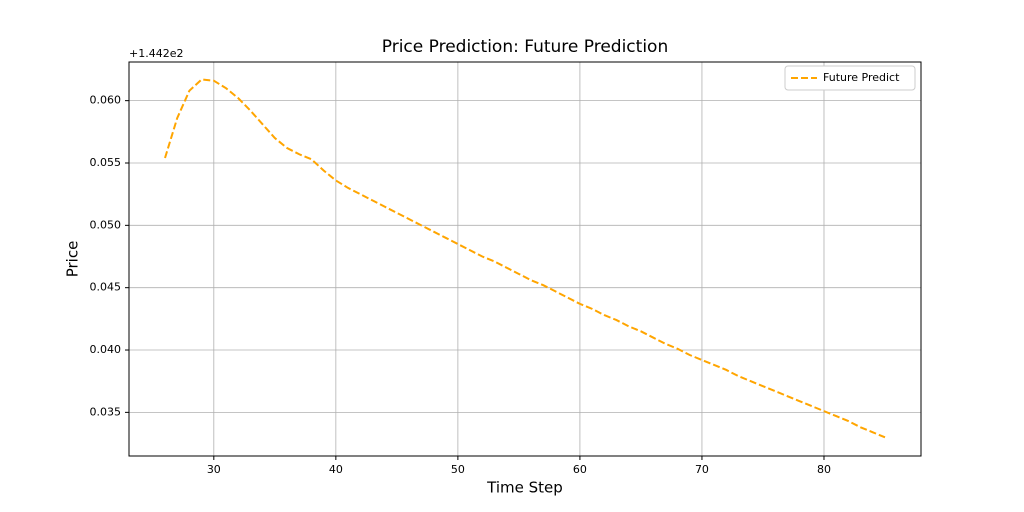 The width and height of the screenshot is (1024, 512). Describe the element at coordinates (702, 469) in the screenshot. I see `x-tick-label: 70` at that location.